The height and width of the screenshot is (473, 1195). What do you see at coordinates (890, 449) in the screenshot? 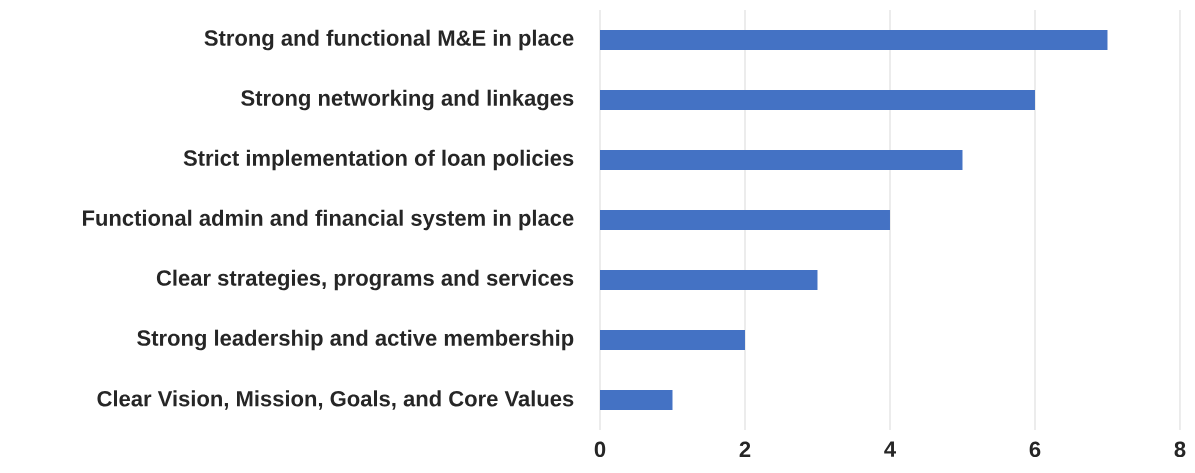
I see `x-tick-label: 4` at bounding box center [890, 449].